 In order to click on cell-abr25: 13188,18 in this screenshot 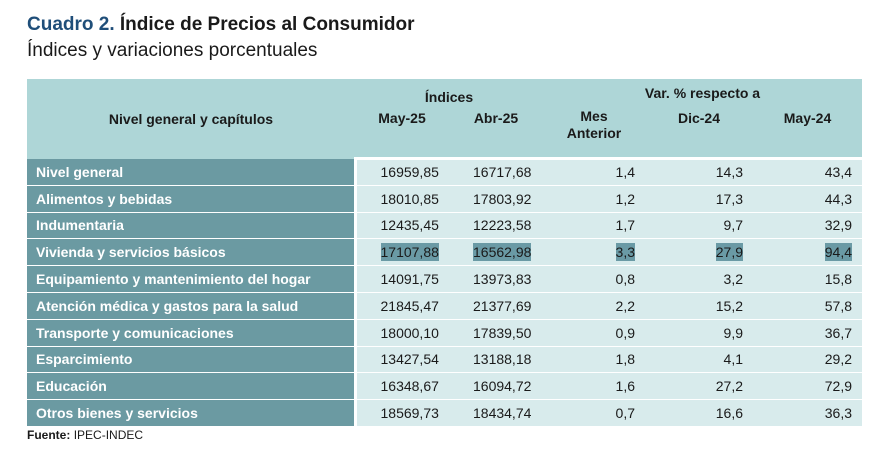, I will do `click(496, 360)`.